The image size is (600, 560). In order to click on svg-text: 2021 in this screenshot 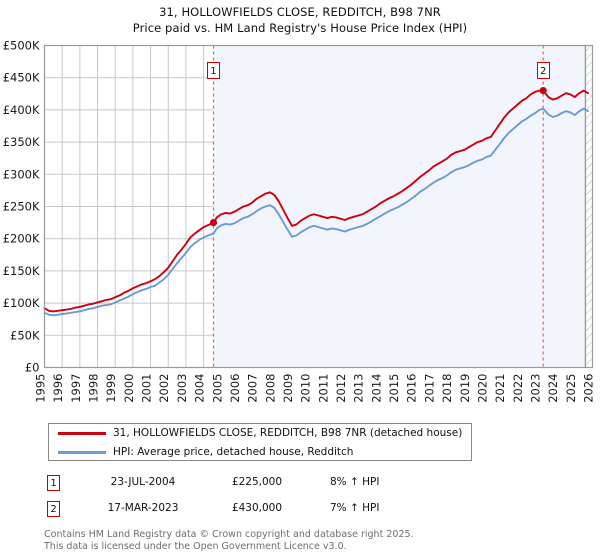, I will do `click(500, 388)`.